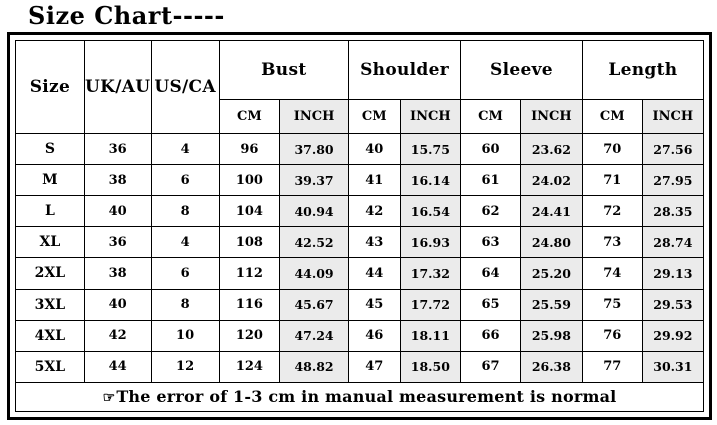 The width and height of the screenshot is (717, 425). What do you see at coordinates (490, 180) in the screenshot?
I see `cell-sleeve-cm: 61` at bounding box center [490, 180].